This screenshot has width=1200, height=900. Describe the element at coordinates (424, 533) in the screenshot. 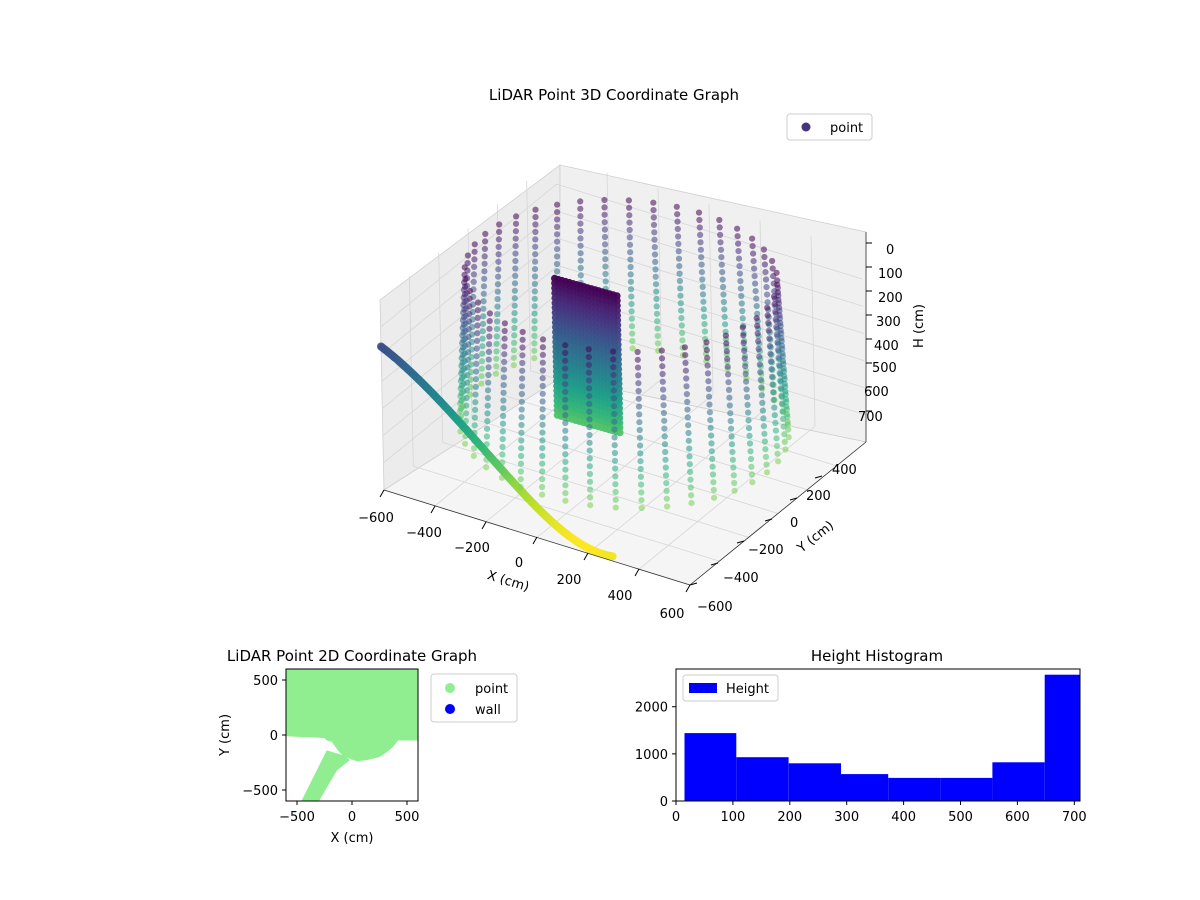

I see `x-tick-label: −400` at that location.